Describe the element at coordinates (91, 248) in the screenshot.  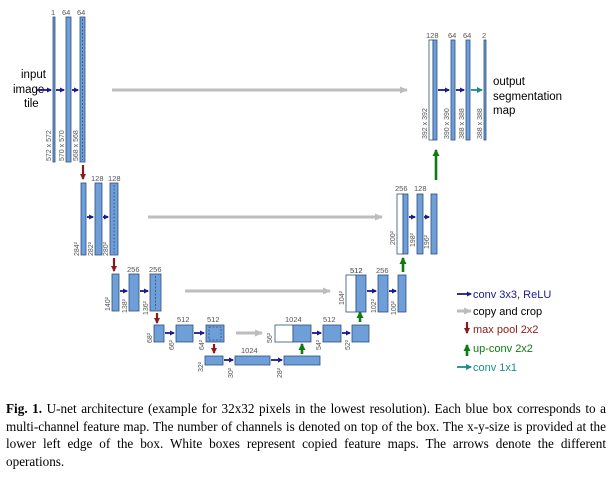
I see `size-label: 282²` at that location.